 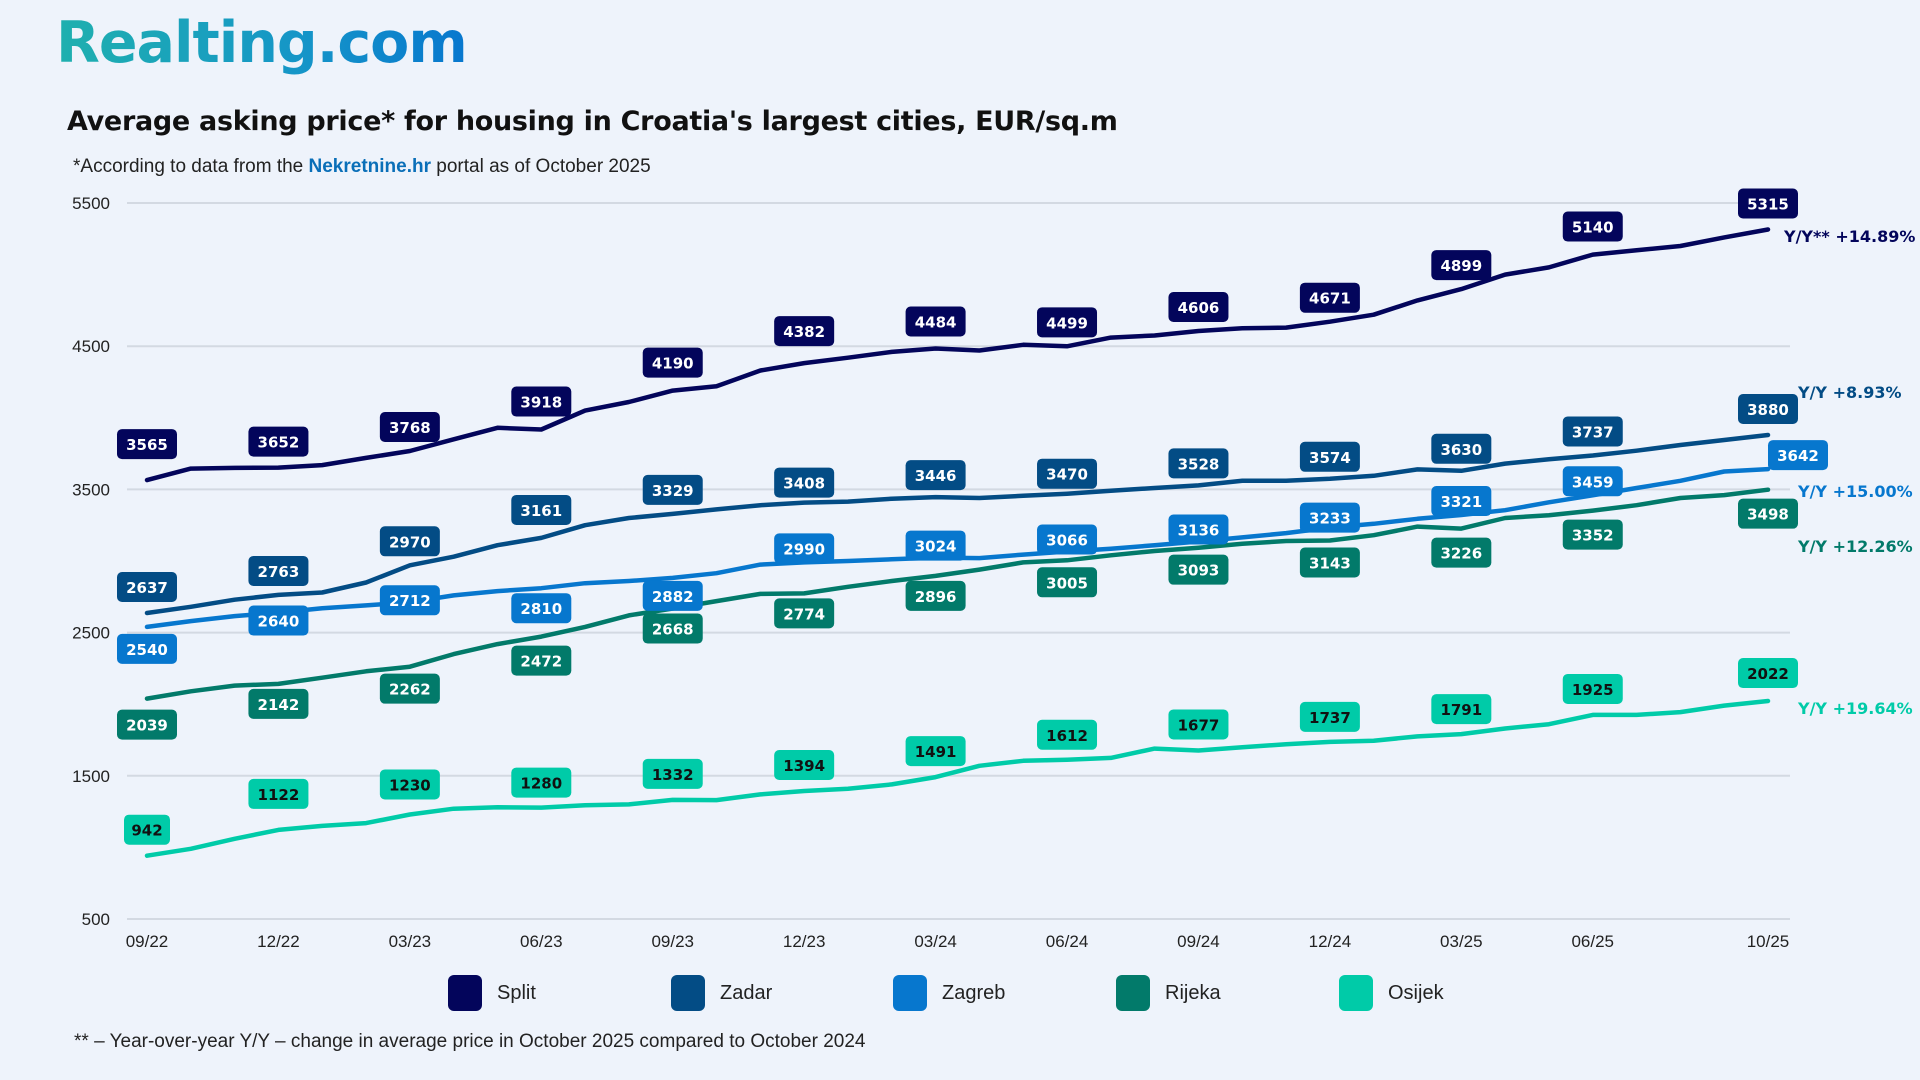 I want to click on y-tick-label: 5500, so click(x=91, y=203).